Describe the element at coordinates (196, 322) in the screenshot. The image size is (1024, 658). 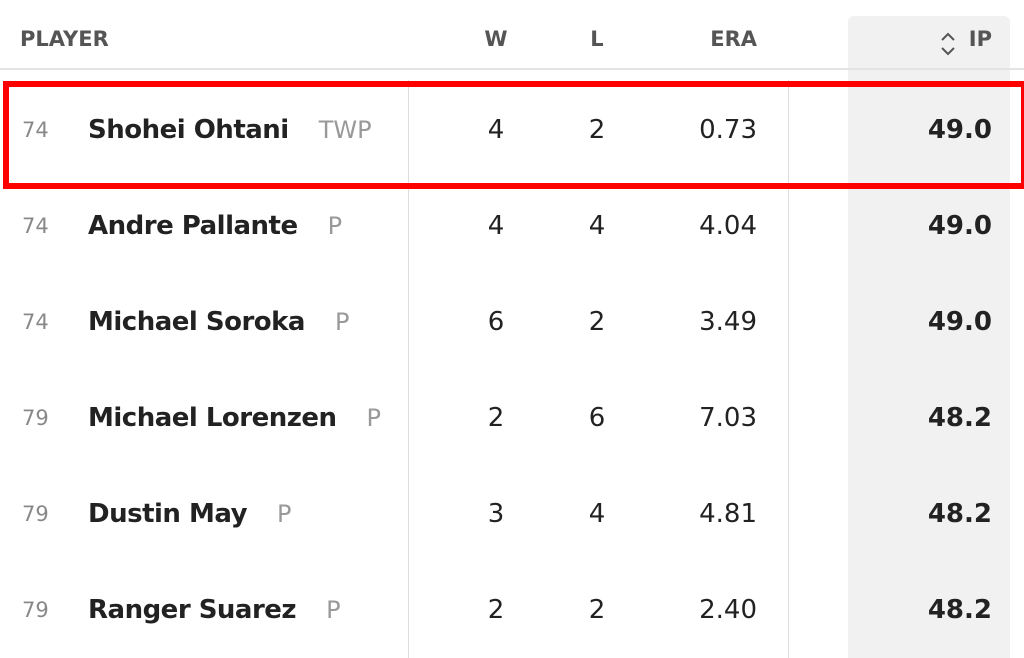
I see `player-name: Michael Soroka` at that location.